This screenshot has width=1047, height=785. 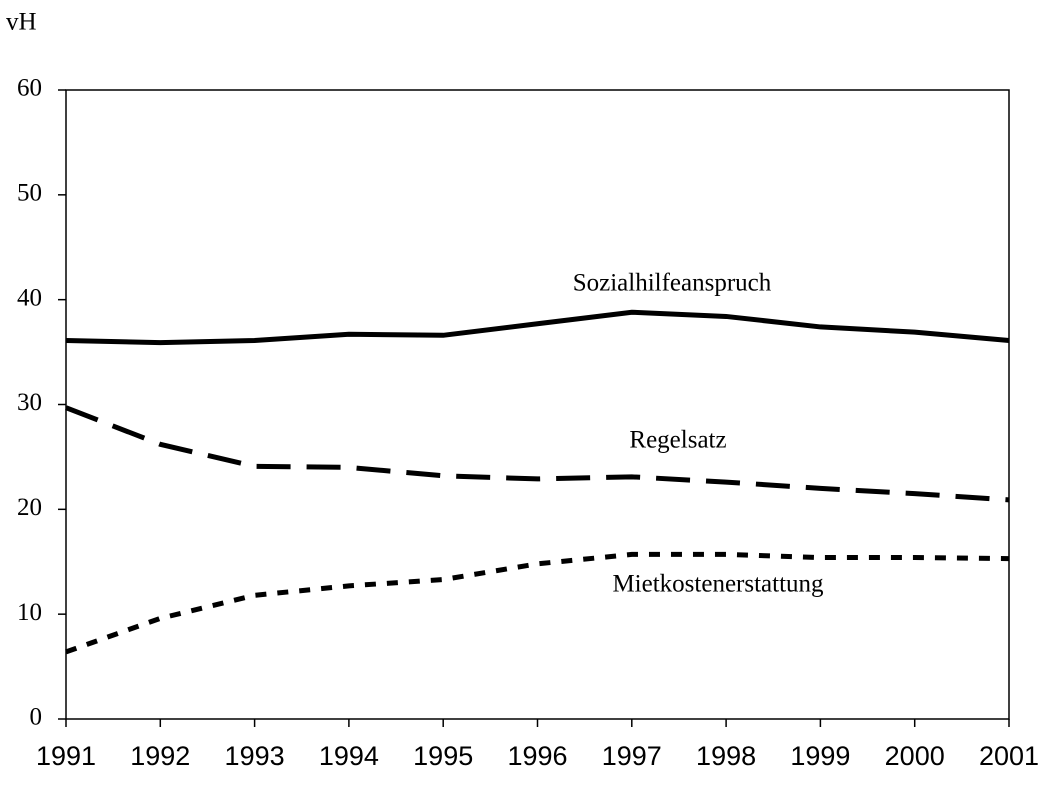 What do you see at coordinates (537, 756) in the screenshot?
I see `x-tick-label: 1996` at bounding box center [537, 756].